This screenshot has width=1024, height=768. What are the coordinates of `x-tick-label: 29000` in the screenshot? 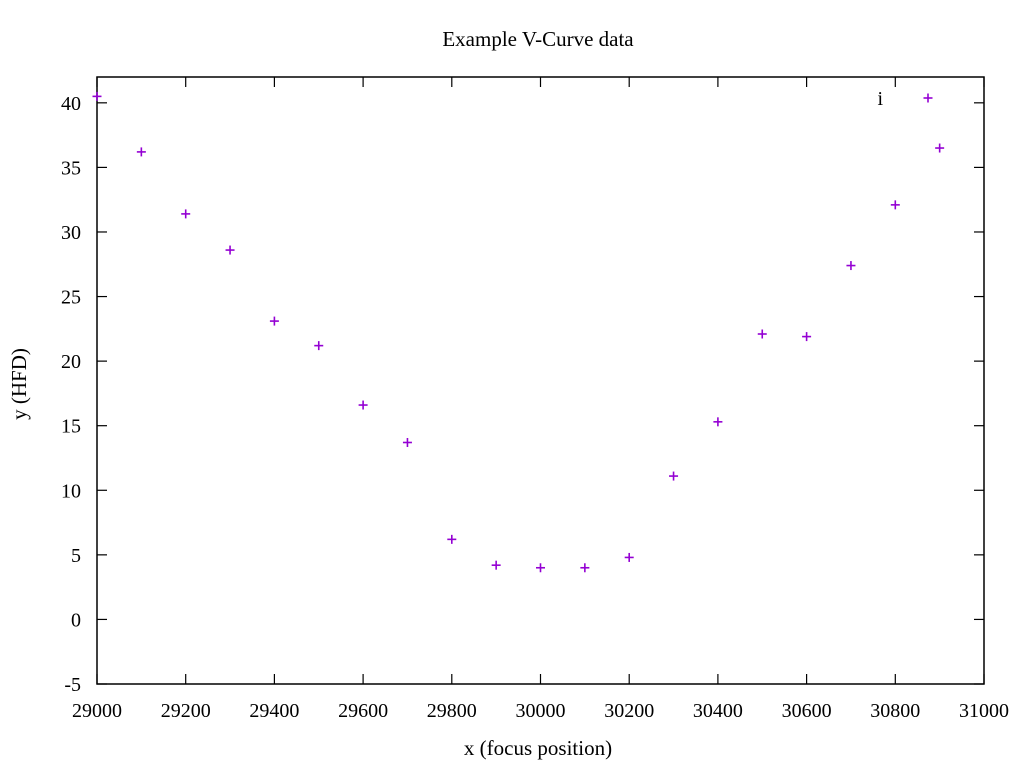 It's located at (97, 711).